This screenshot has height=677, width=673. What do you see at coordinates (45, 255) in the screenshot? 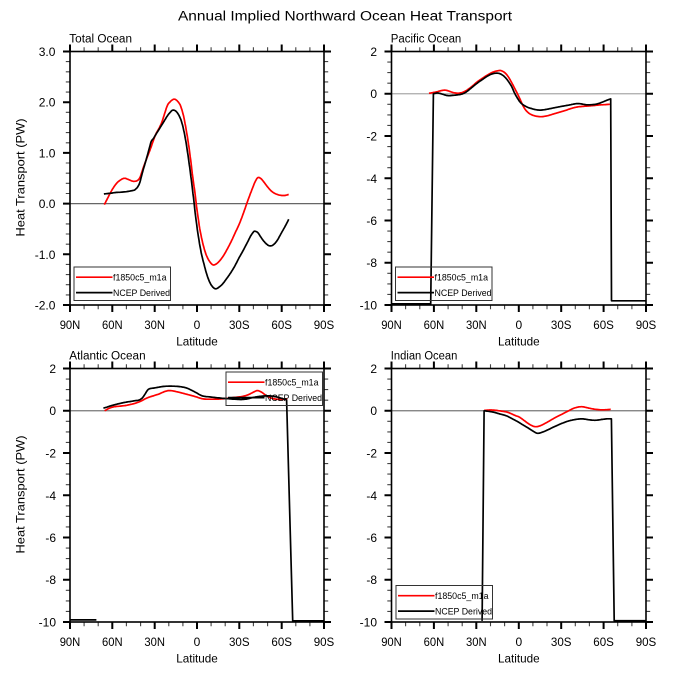
I see `svg-text: -1.0` at bounding box center [45, 255].